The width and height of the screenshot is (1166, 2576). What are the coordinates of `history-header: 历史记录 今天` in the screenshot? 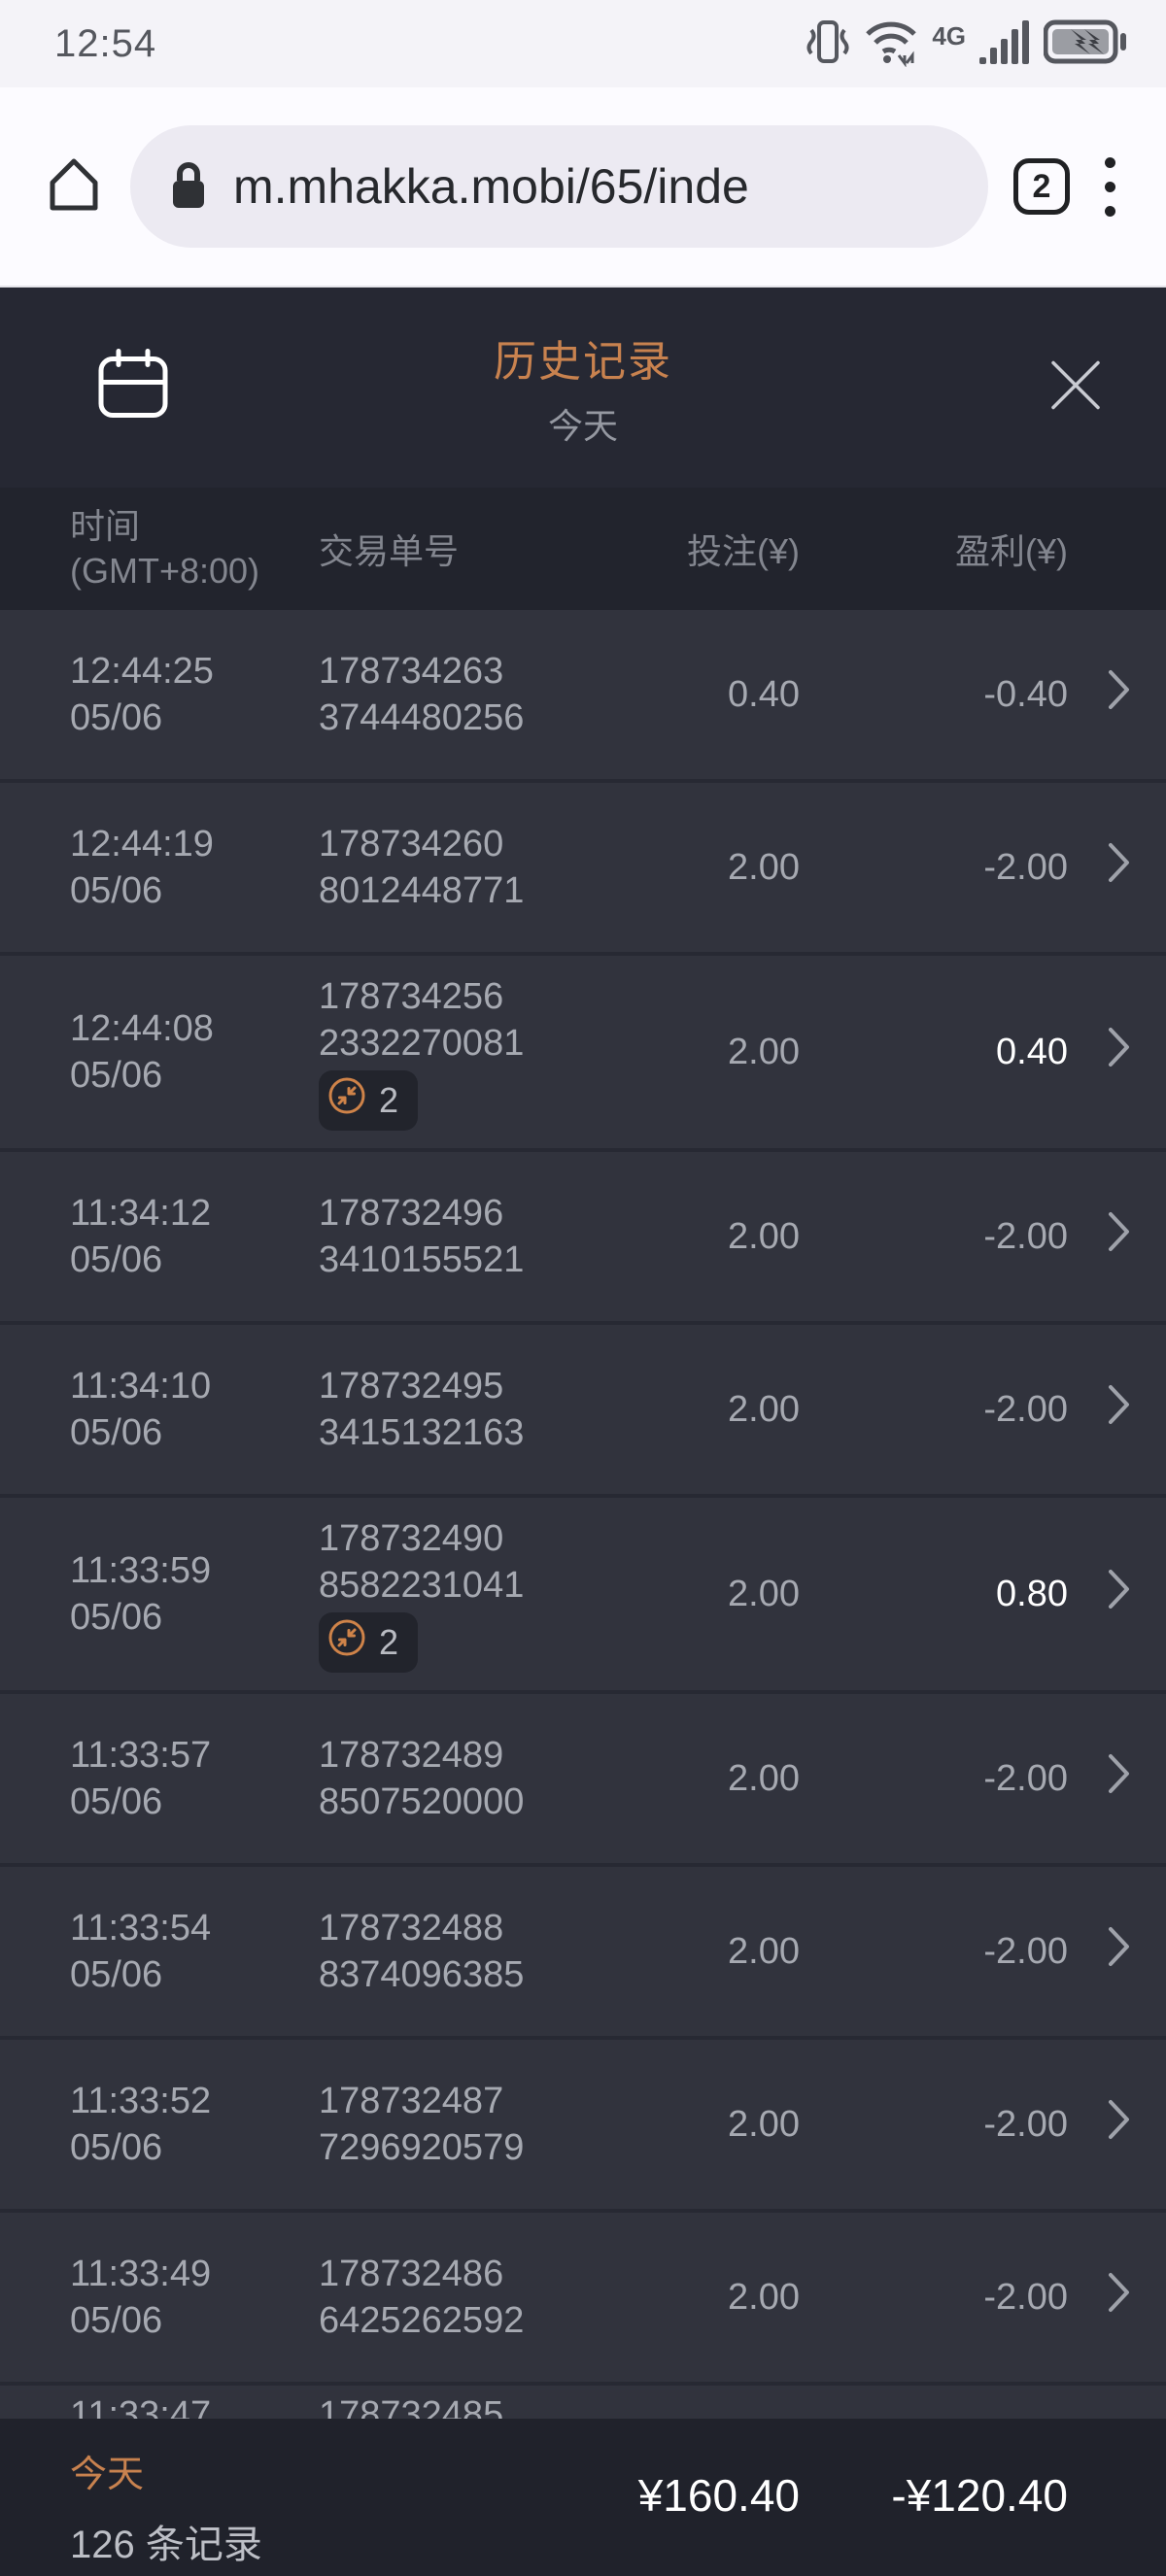 It's located at (583, 388).